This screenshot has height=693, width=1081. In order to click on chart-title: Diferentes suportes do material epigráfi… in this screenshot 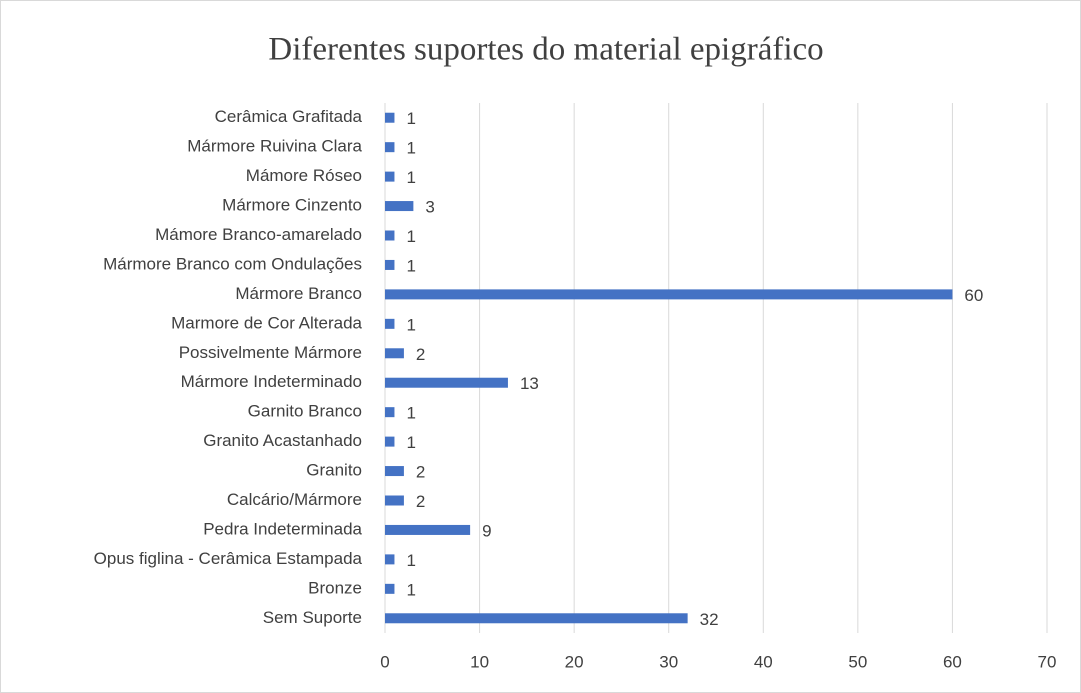, I will do `click(545, 50)`.